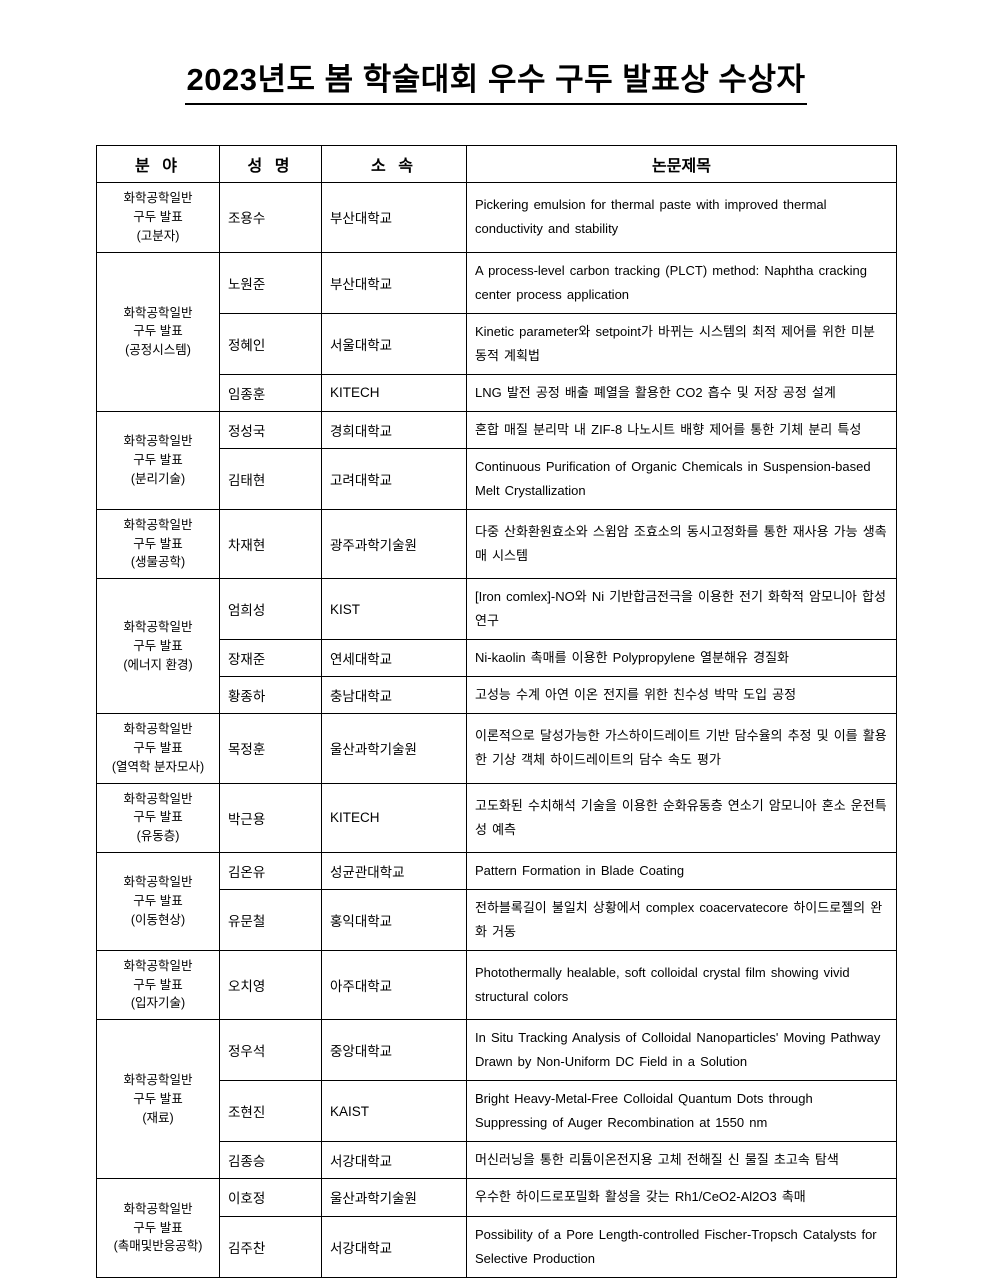 The image size is (992, 1278). Describe the element at coordinates (394, 658) in the screenshot. I see `affiliation-cell: 연세대학교` at that location.